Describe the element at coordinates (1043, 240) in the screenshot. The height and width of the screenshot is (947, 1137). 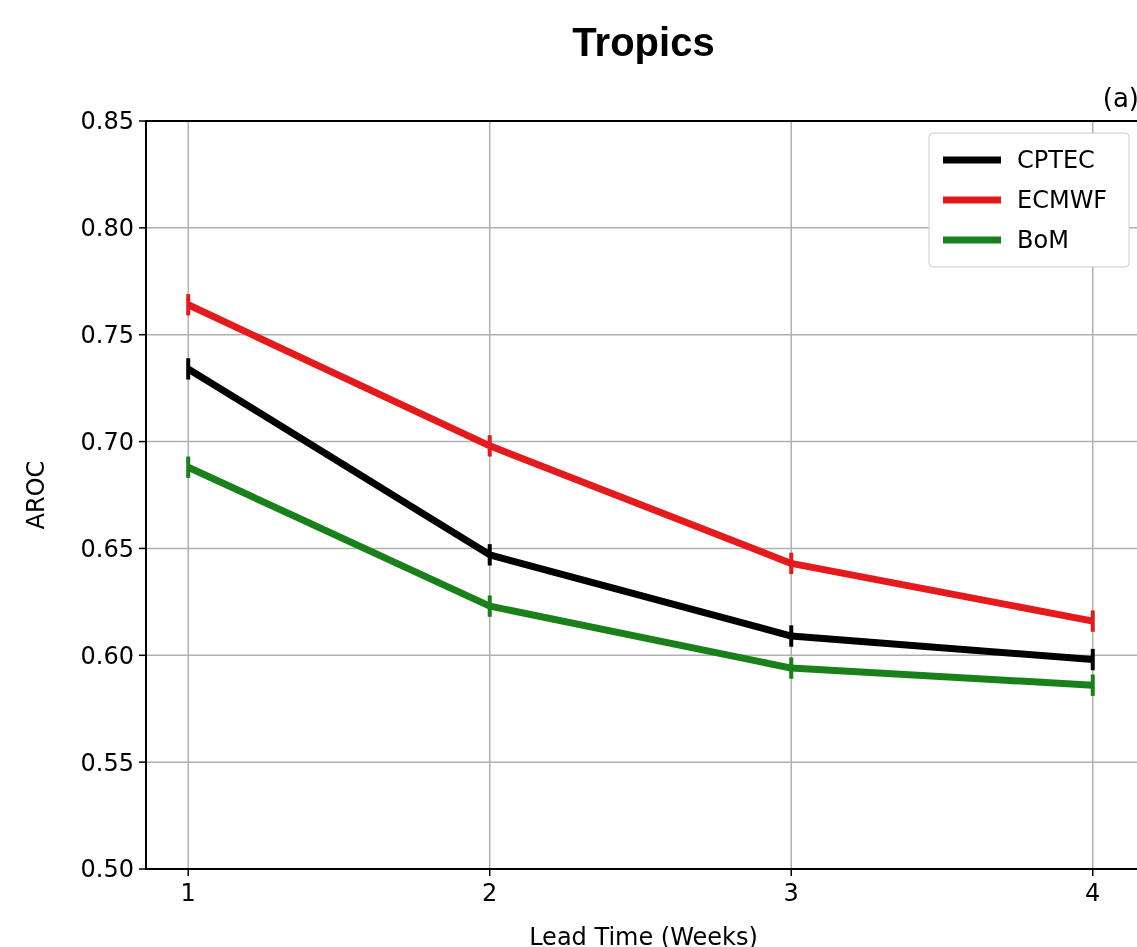
I see `legend-label: BoM` at that location.